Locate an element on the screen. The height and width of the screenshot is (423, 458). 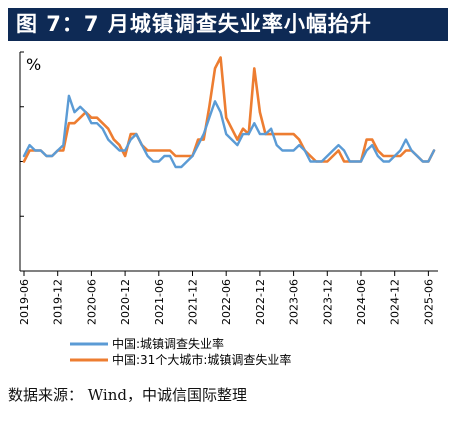
x-tick-label: 2022-06 is located at coordinates (226, 302).